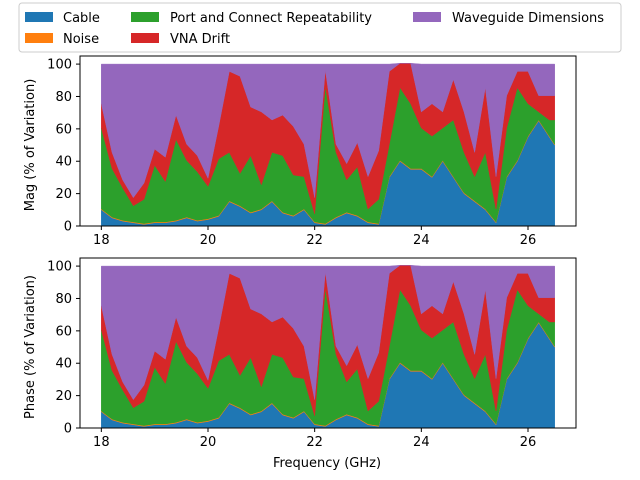 This screenshot has height=480, width=640. I want to click on legend-swatch-waveguide, so click(427, 17).